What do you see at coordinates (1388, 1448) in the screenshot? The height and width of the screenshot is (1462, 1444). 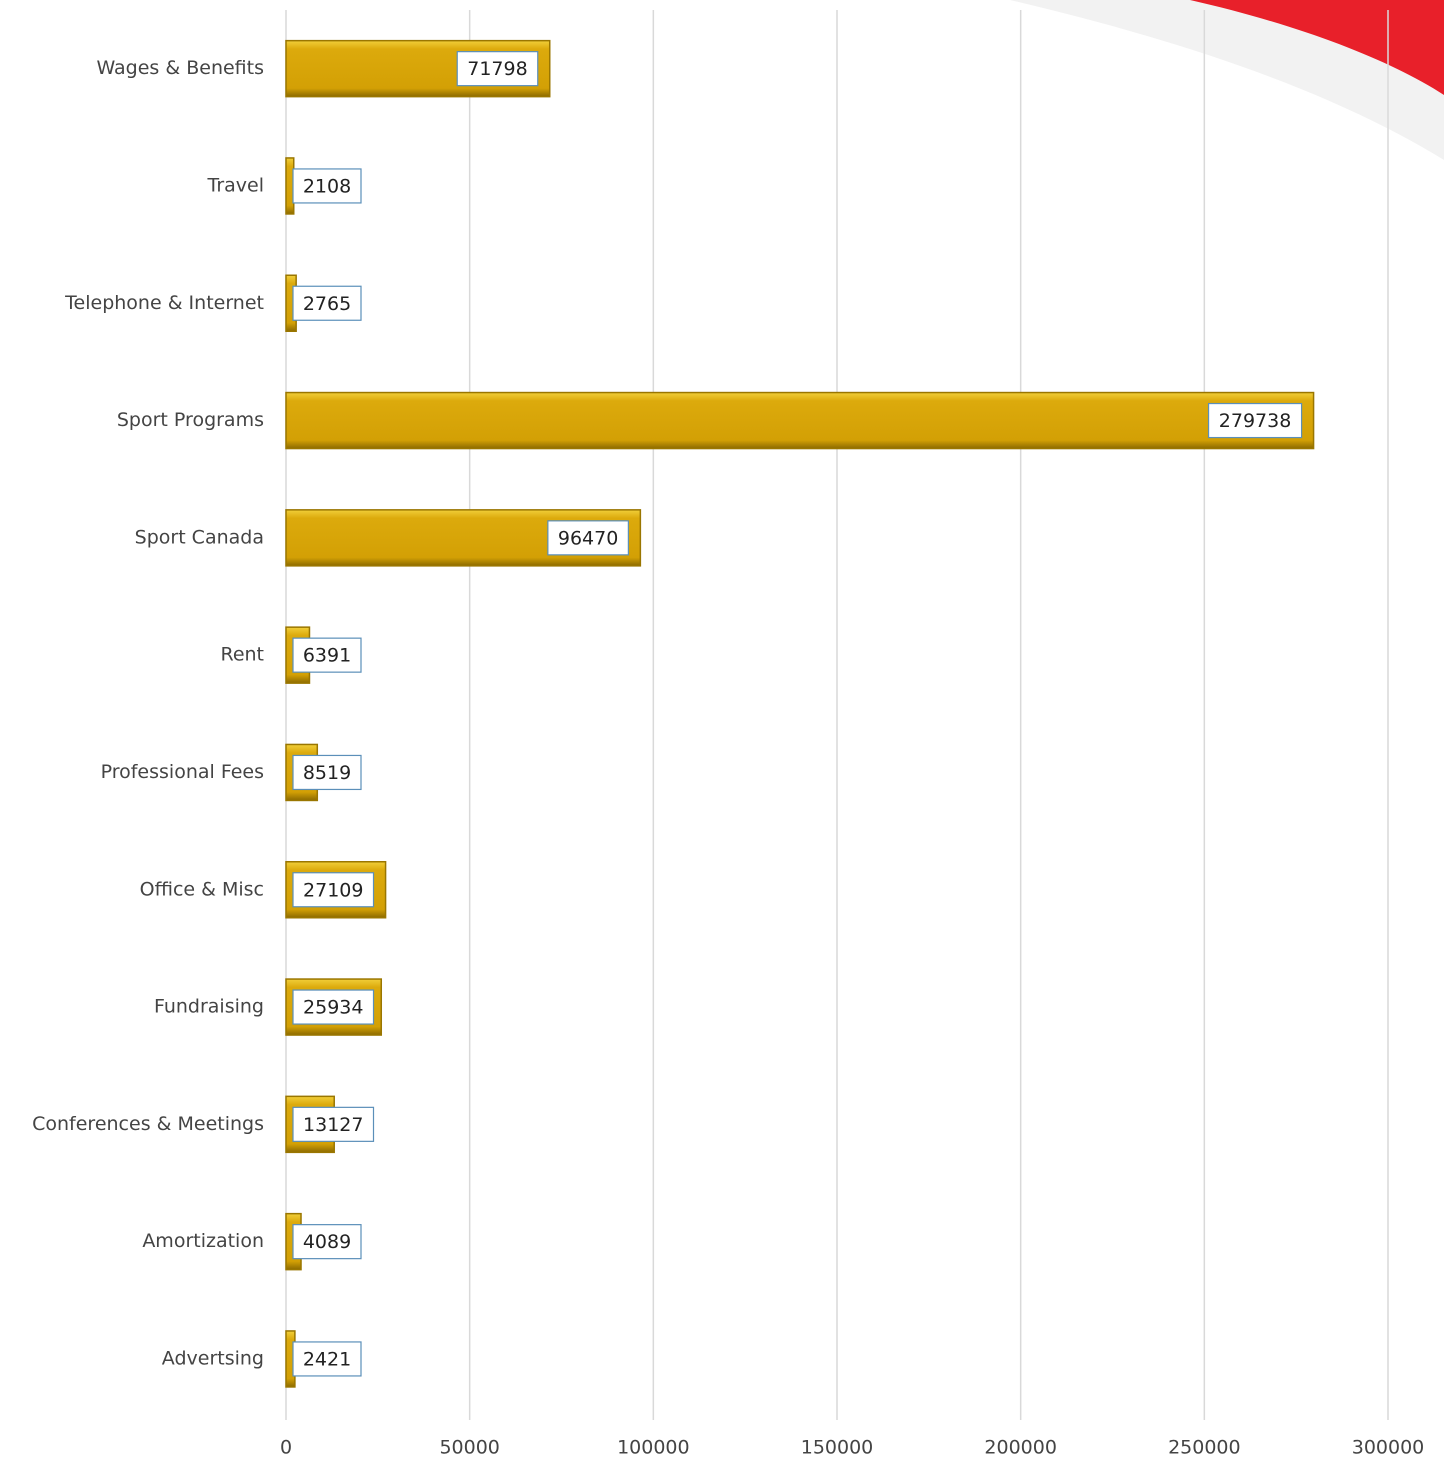 I see `x-tick-label: 300000` at bounding box center [1388, 1448].